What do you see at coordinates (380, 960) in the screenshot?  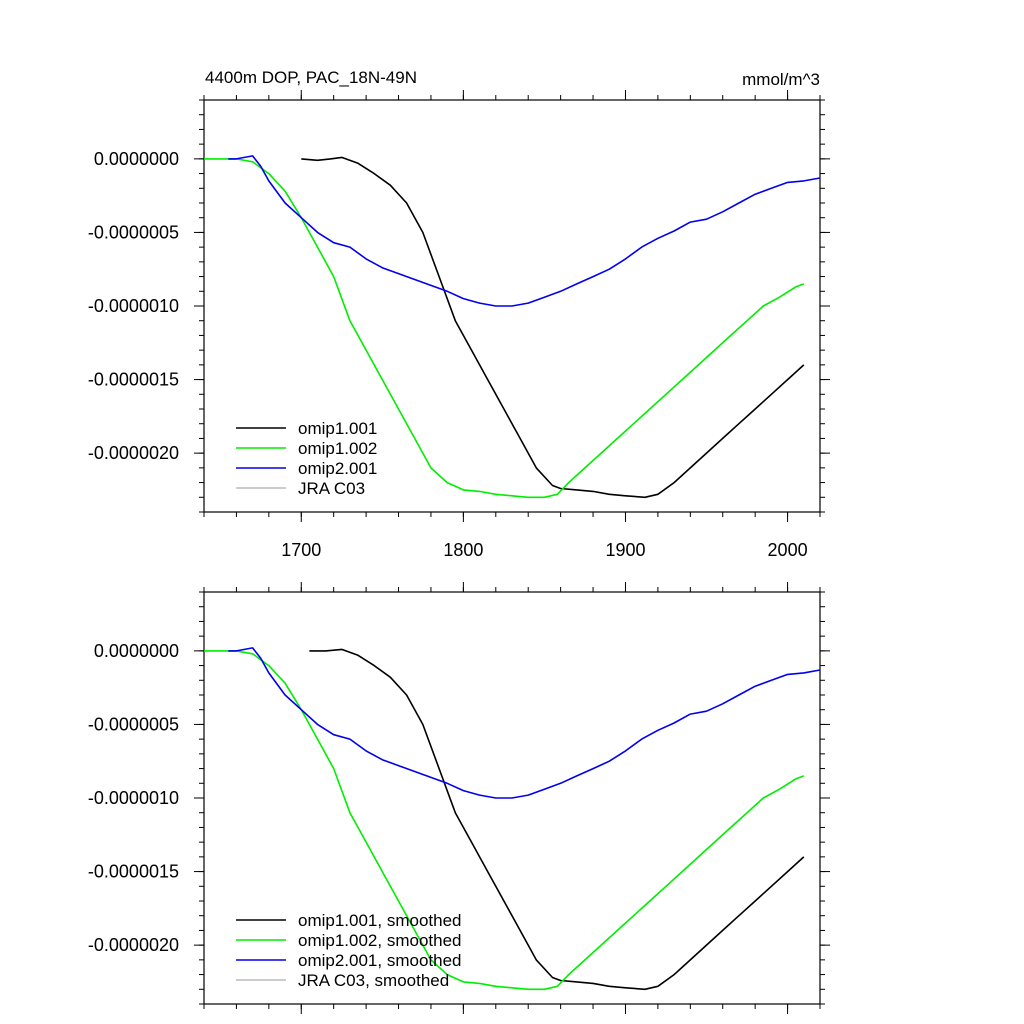 I see `legend-label: omip2.001, smoothed` at bounding box center [380, 960].